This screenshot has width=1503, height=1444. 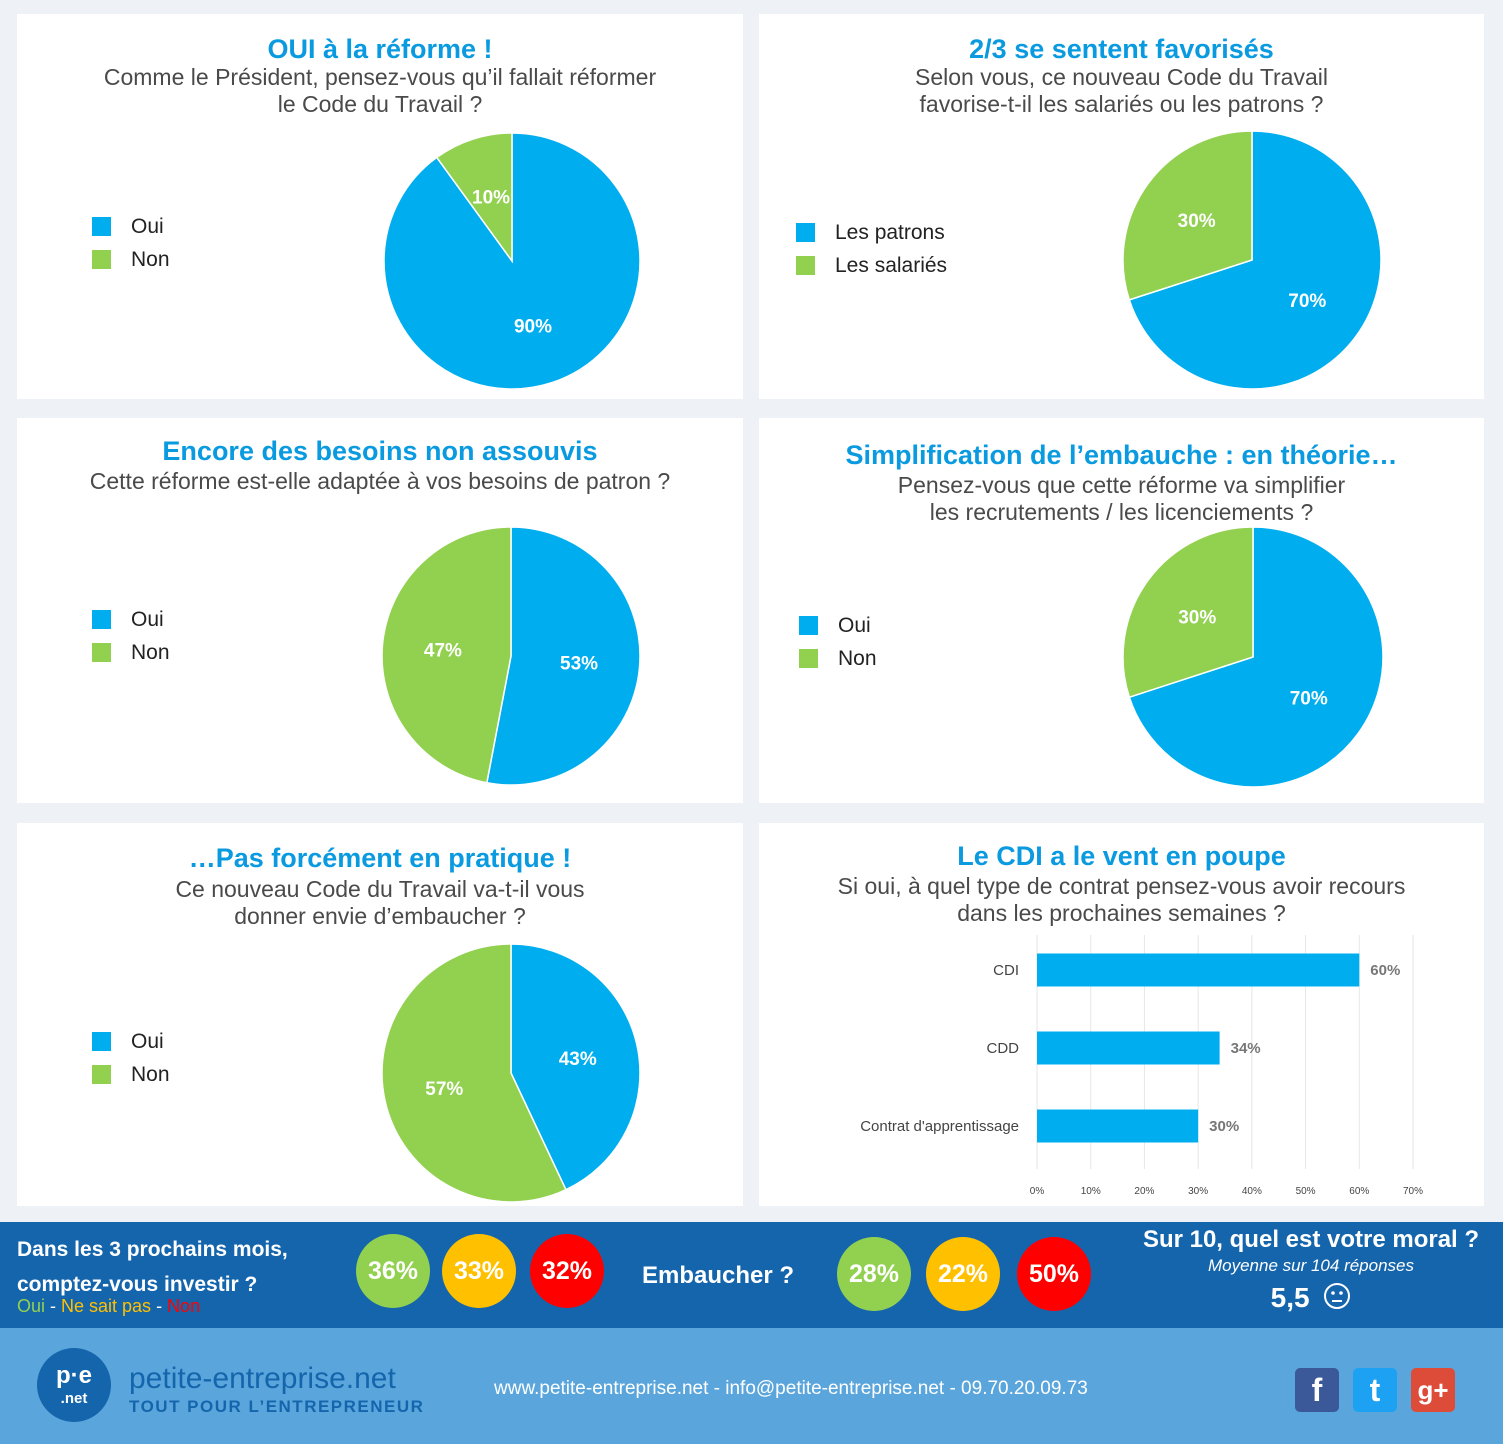 What do you see at coordinates (1198, 1191) in the screenshot?
I see `x-tick-label: 30%` at bounding box center [1198, 1191].